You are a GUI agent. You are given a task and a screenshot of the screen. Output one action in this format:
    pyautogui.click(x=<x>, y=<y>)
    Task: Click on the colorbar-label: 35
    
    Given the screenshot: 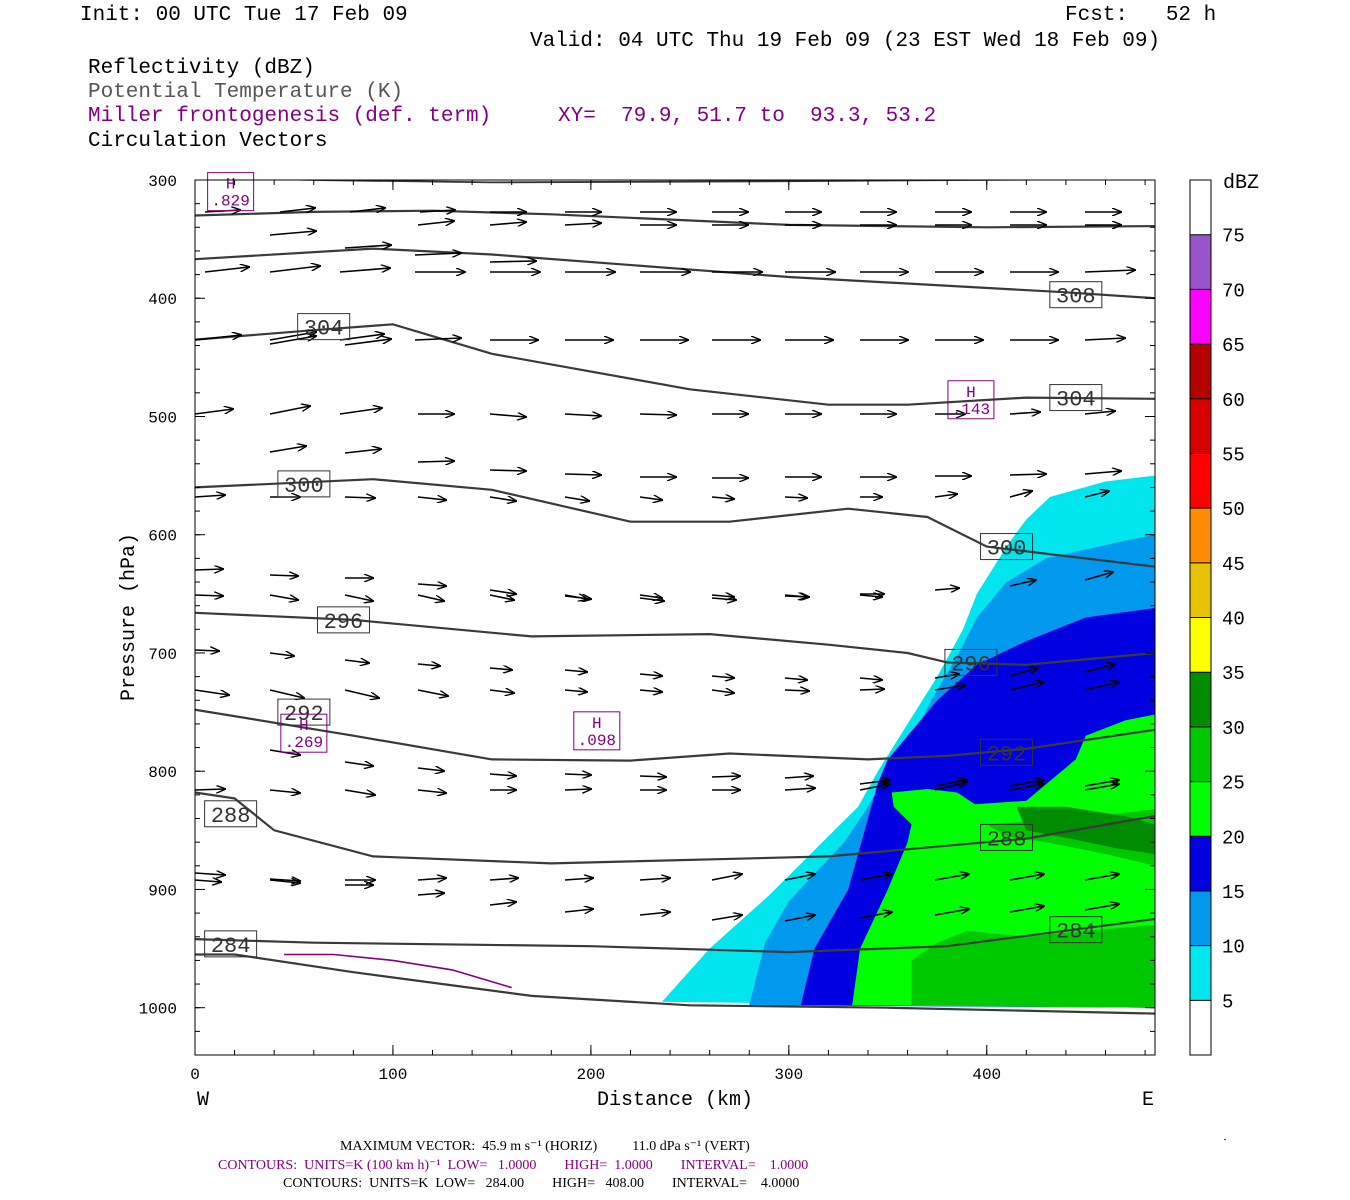 What is the action you would take?
    pyautogui.click(x=1233, y=674)
    